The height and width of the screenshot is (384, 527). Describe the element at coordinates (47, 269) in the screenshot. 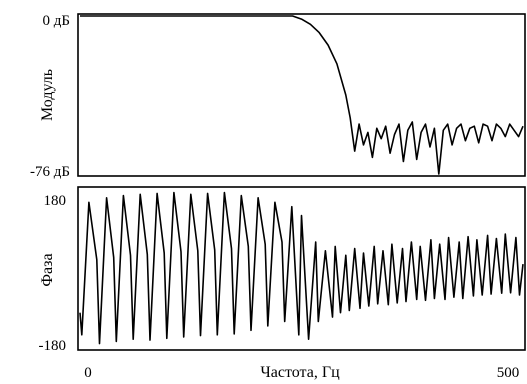

I see `phase-y-axis-label: Фаза` at that location.